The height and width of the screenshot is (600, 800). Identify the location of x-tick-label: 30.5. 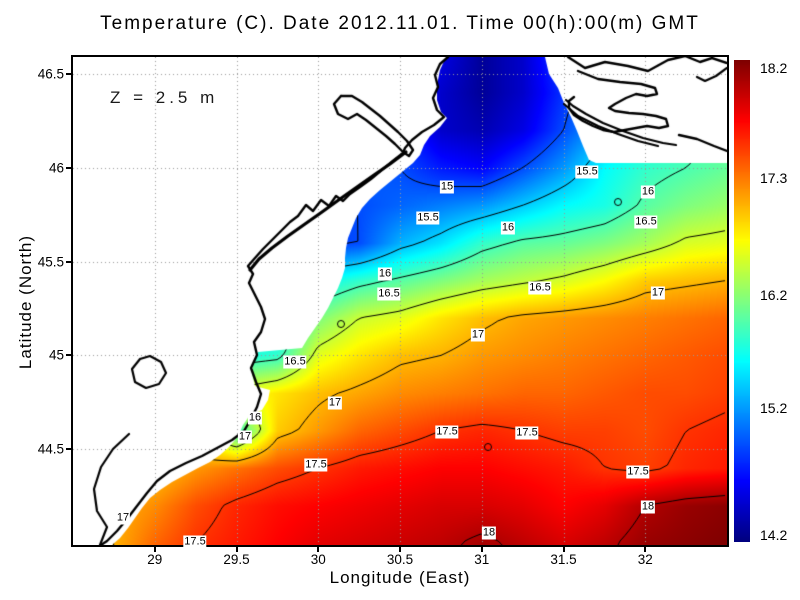
(400, 559).